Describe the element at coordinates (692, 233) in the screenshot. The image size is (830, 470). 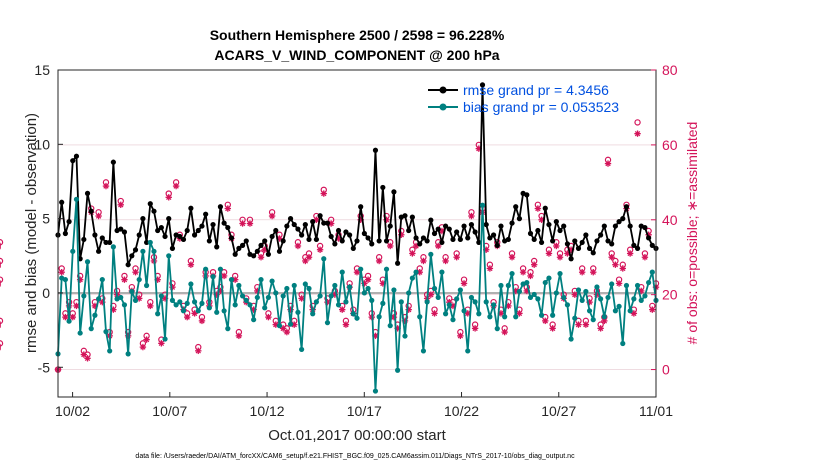
I see `y-axis-right-label: # of obs: o=possible; ∗=assimilated` at that location.